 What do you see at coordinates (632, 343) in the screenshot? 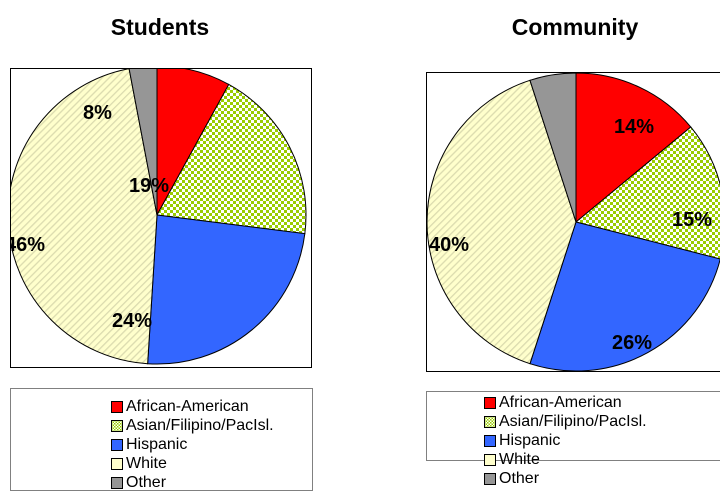
I see `slice-label-hispanic: 26%` at bounding box center [632, 343].